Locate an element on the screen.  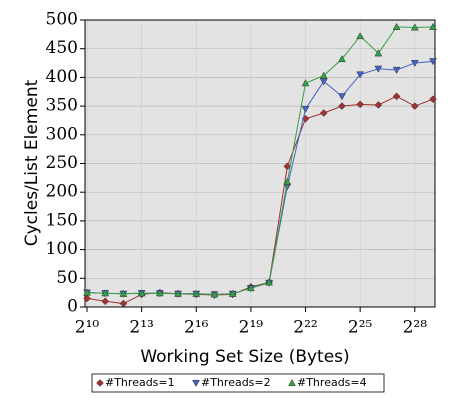
y-tick-label: 350 is located at coordinates (62, 106).